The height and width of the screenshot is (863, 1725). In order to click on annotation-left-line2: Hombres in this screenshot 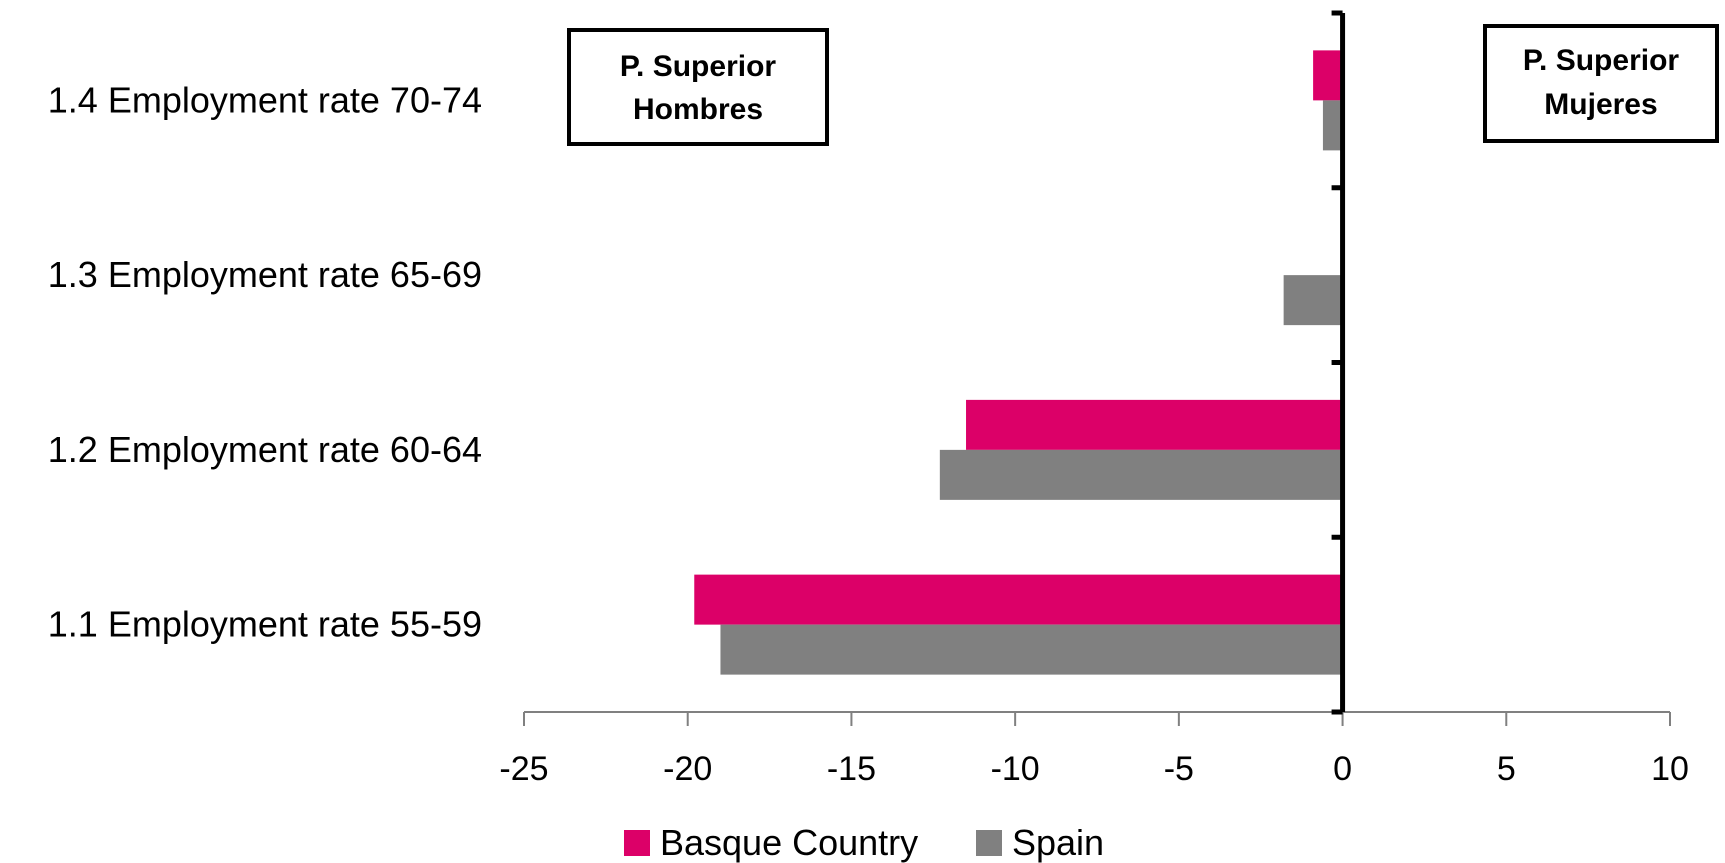, I will do `click(698, 109)`.